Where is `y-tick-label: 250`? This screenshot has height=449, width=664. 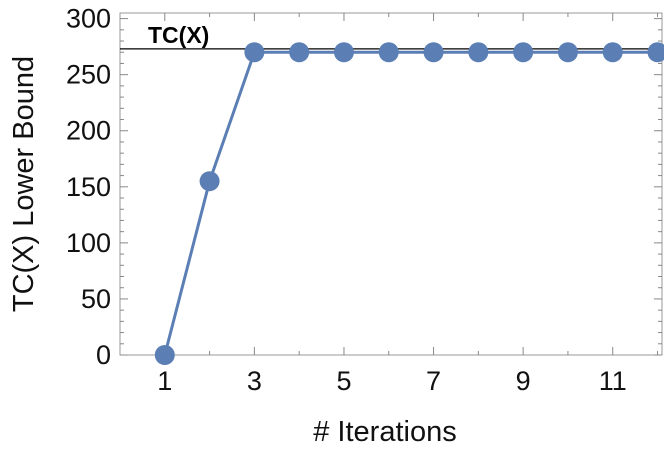 y-tick-label: 250 is located at coordinates (88, 75).